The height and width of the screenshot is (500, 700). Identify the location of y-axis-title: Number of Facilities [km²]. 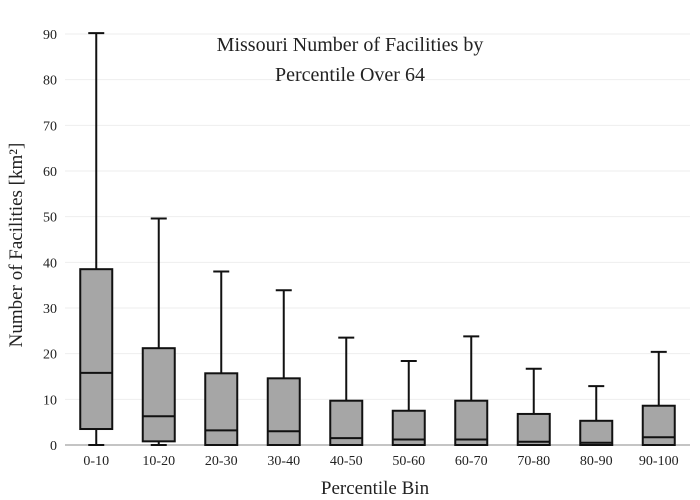
(16, 245).